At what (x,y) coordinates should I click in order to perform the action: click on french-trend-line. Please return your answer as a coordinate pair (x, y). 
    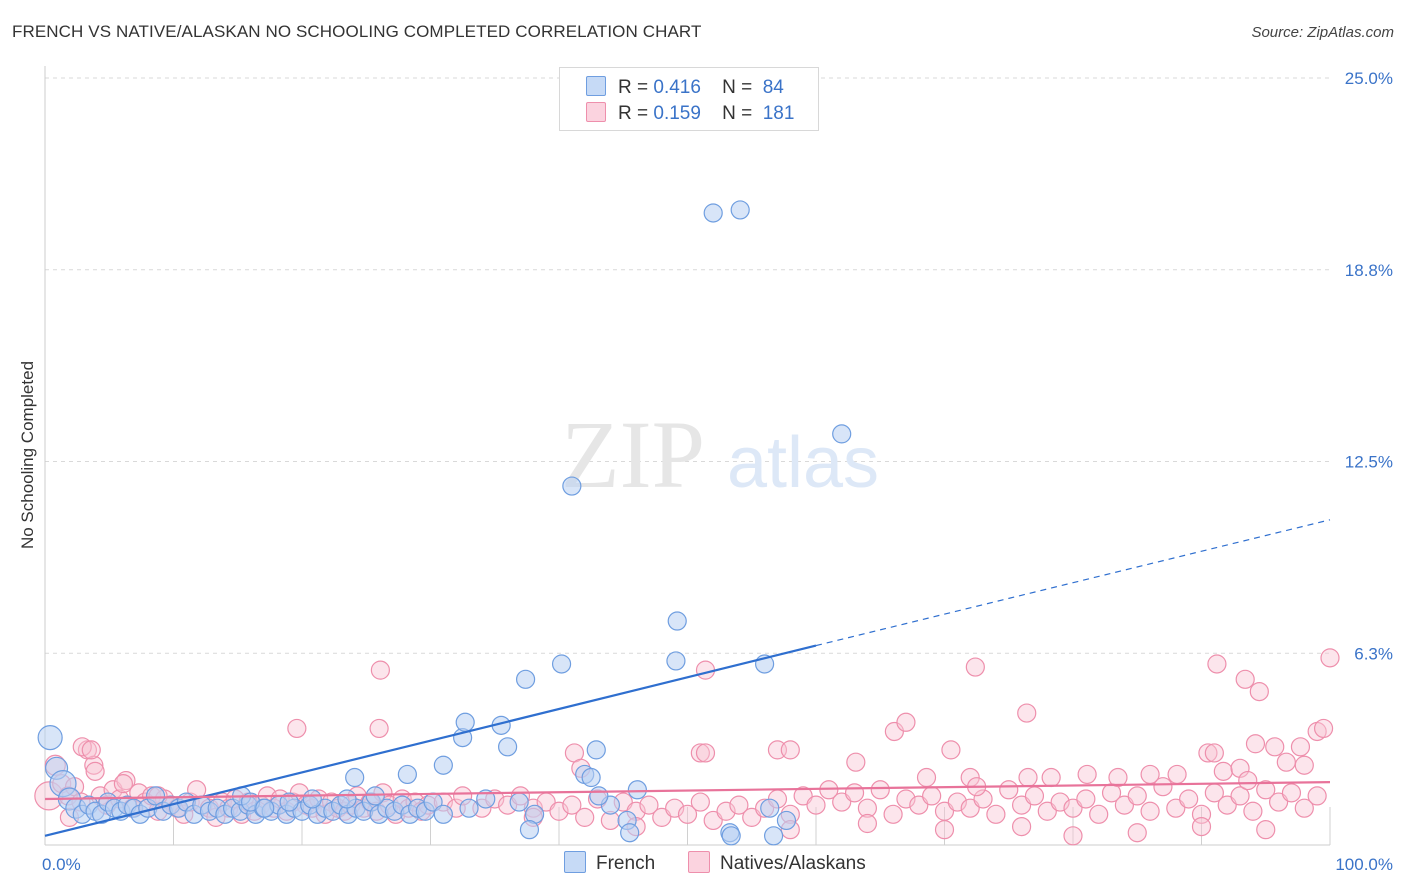
    Looking at the image, I should click on (430, 740).